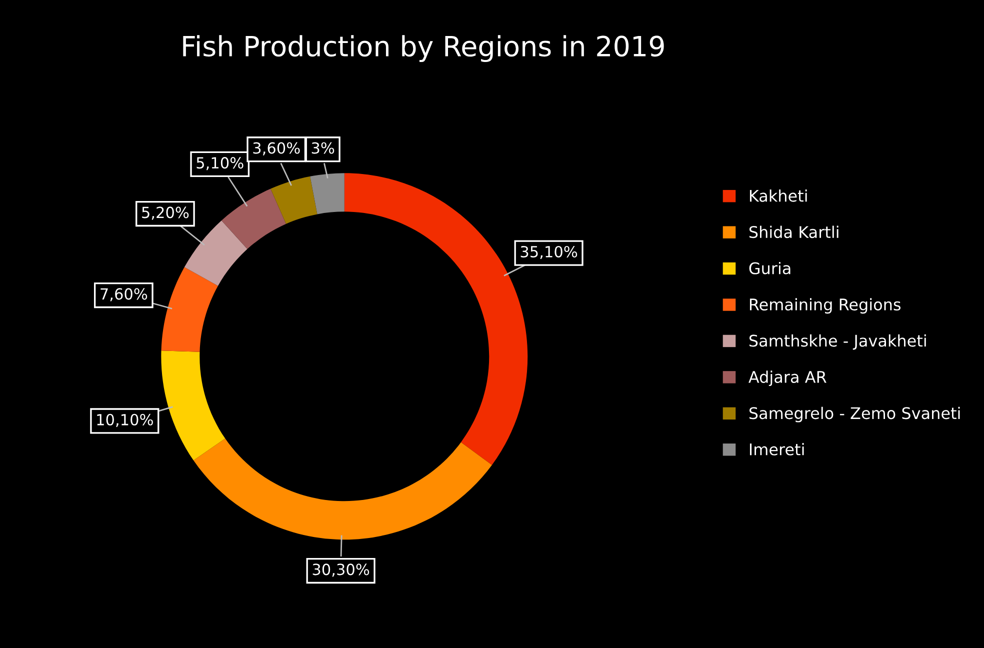 The height and width of the screenshot is (648, 984). I want to click on legend-label: Shida Kartli, so click(793, 232).